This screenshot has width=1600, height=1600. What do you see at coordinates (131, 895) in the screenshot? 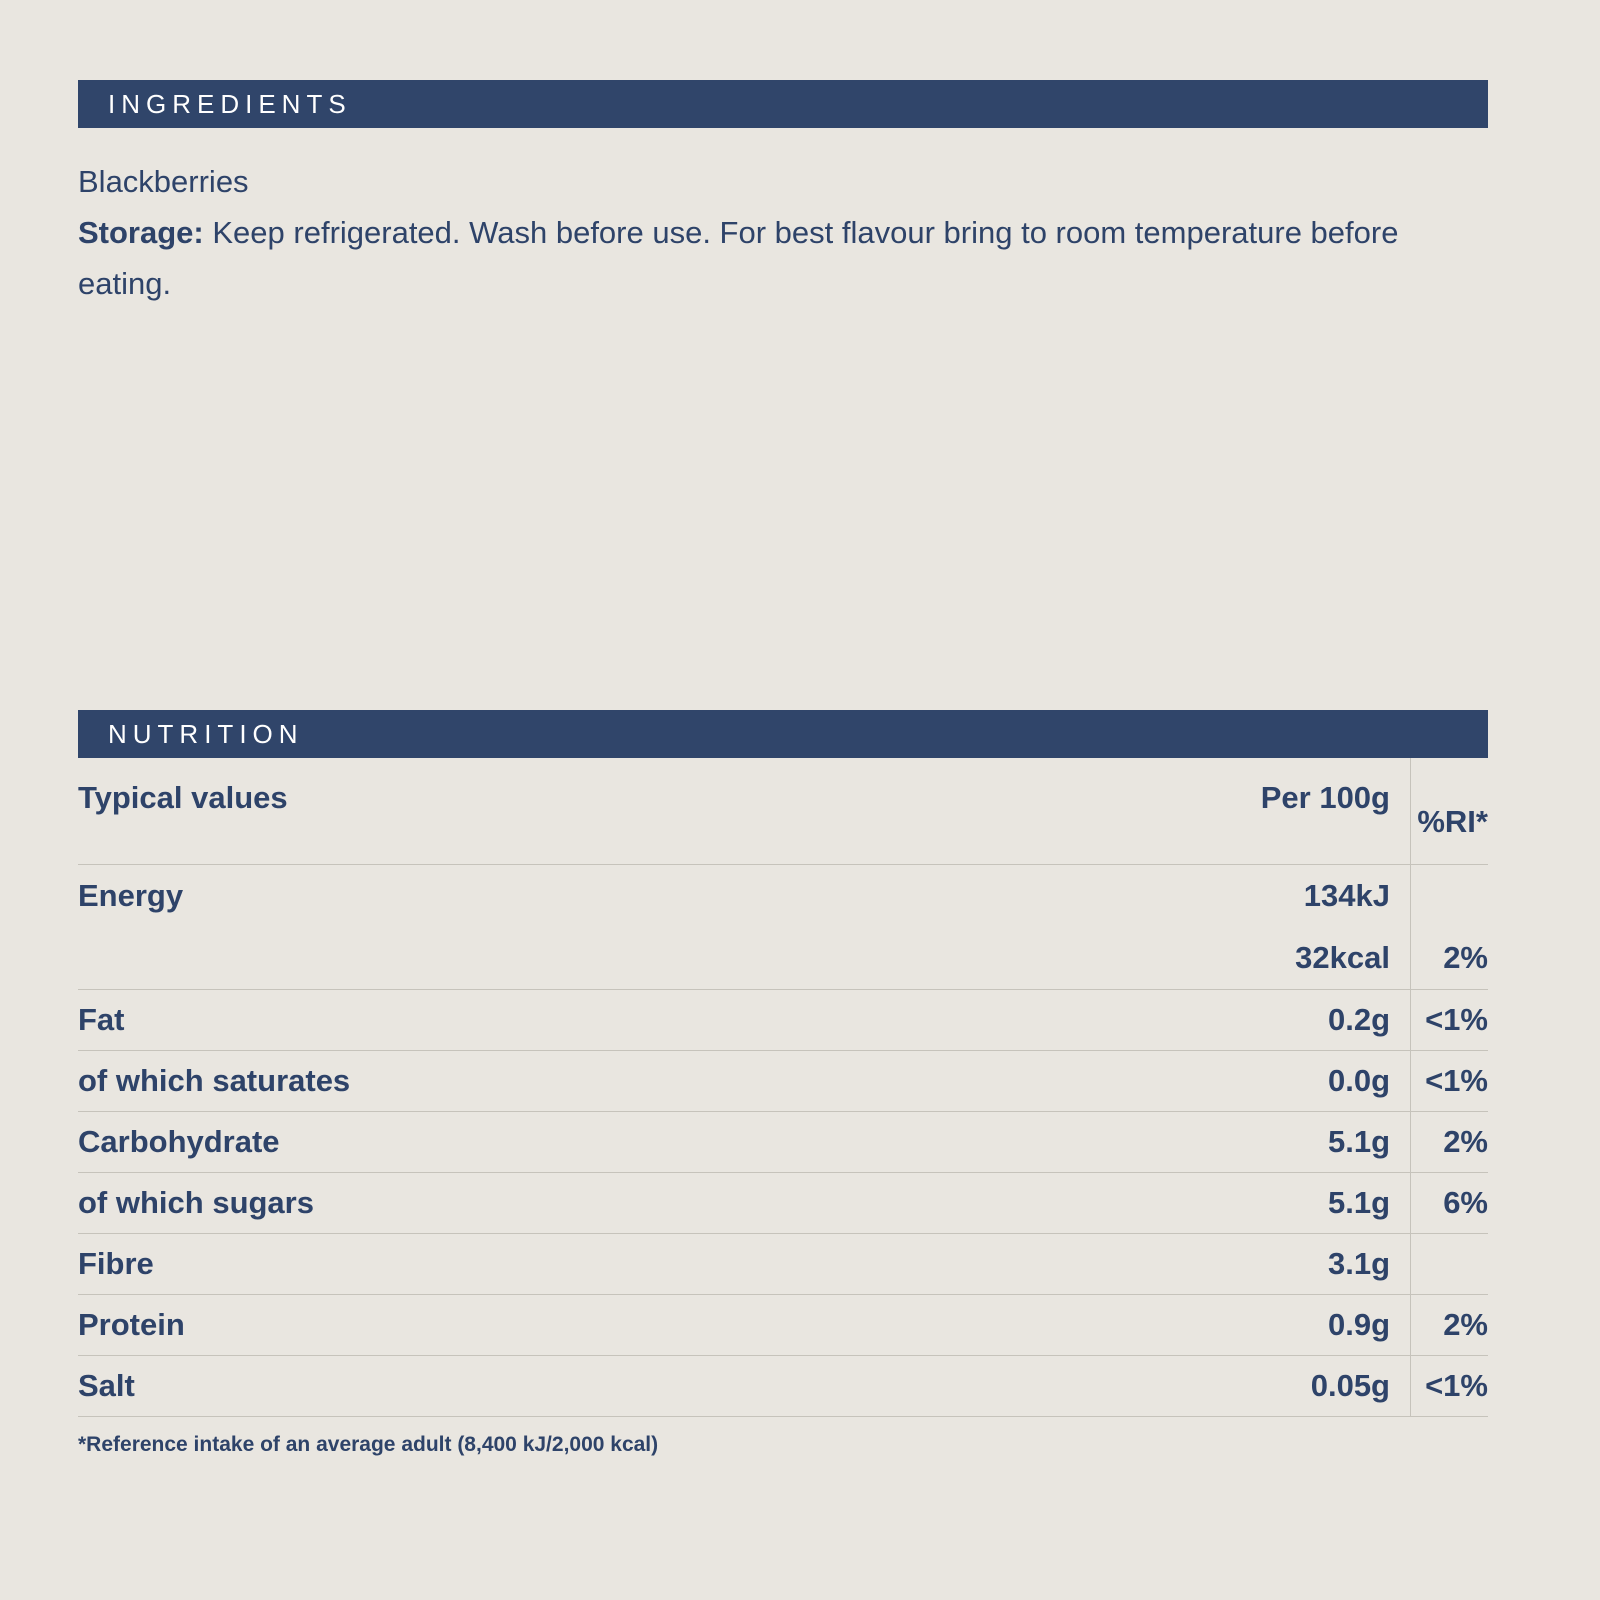
I see `row-label: Energy` at bounding box center [131, 895].